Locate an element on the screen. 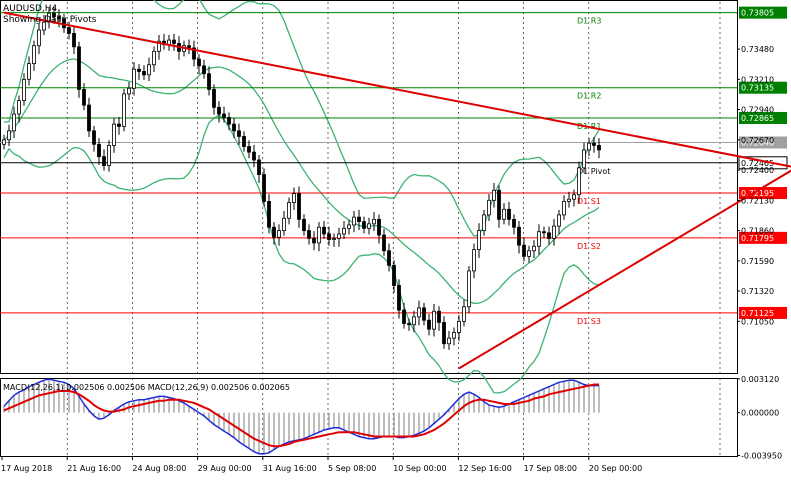 This screenshot has height=482, width=791. price-tick-label: 0.73480 is located at coordinates (757, 49).